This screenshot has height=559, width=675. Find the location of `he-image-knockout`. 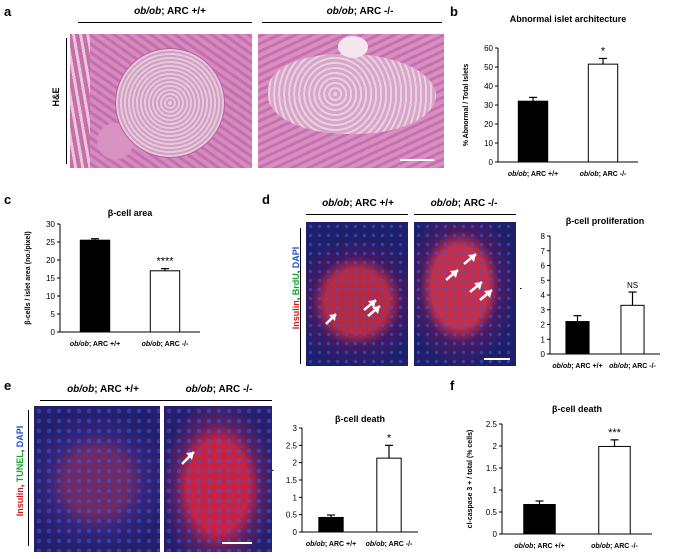

he-image-knockout is located at coordinates (351, 101).